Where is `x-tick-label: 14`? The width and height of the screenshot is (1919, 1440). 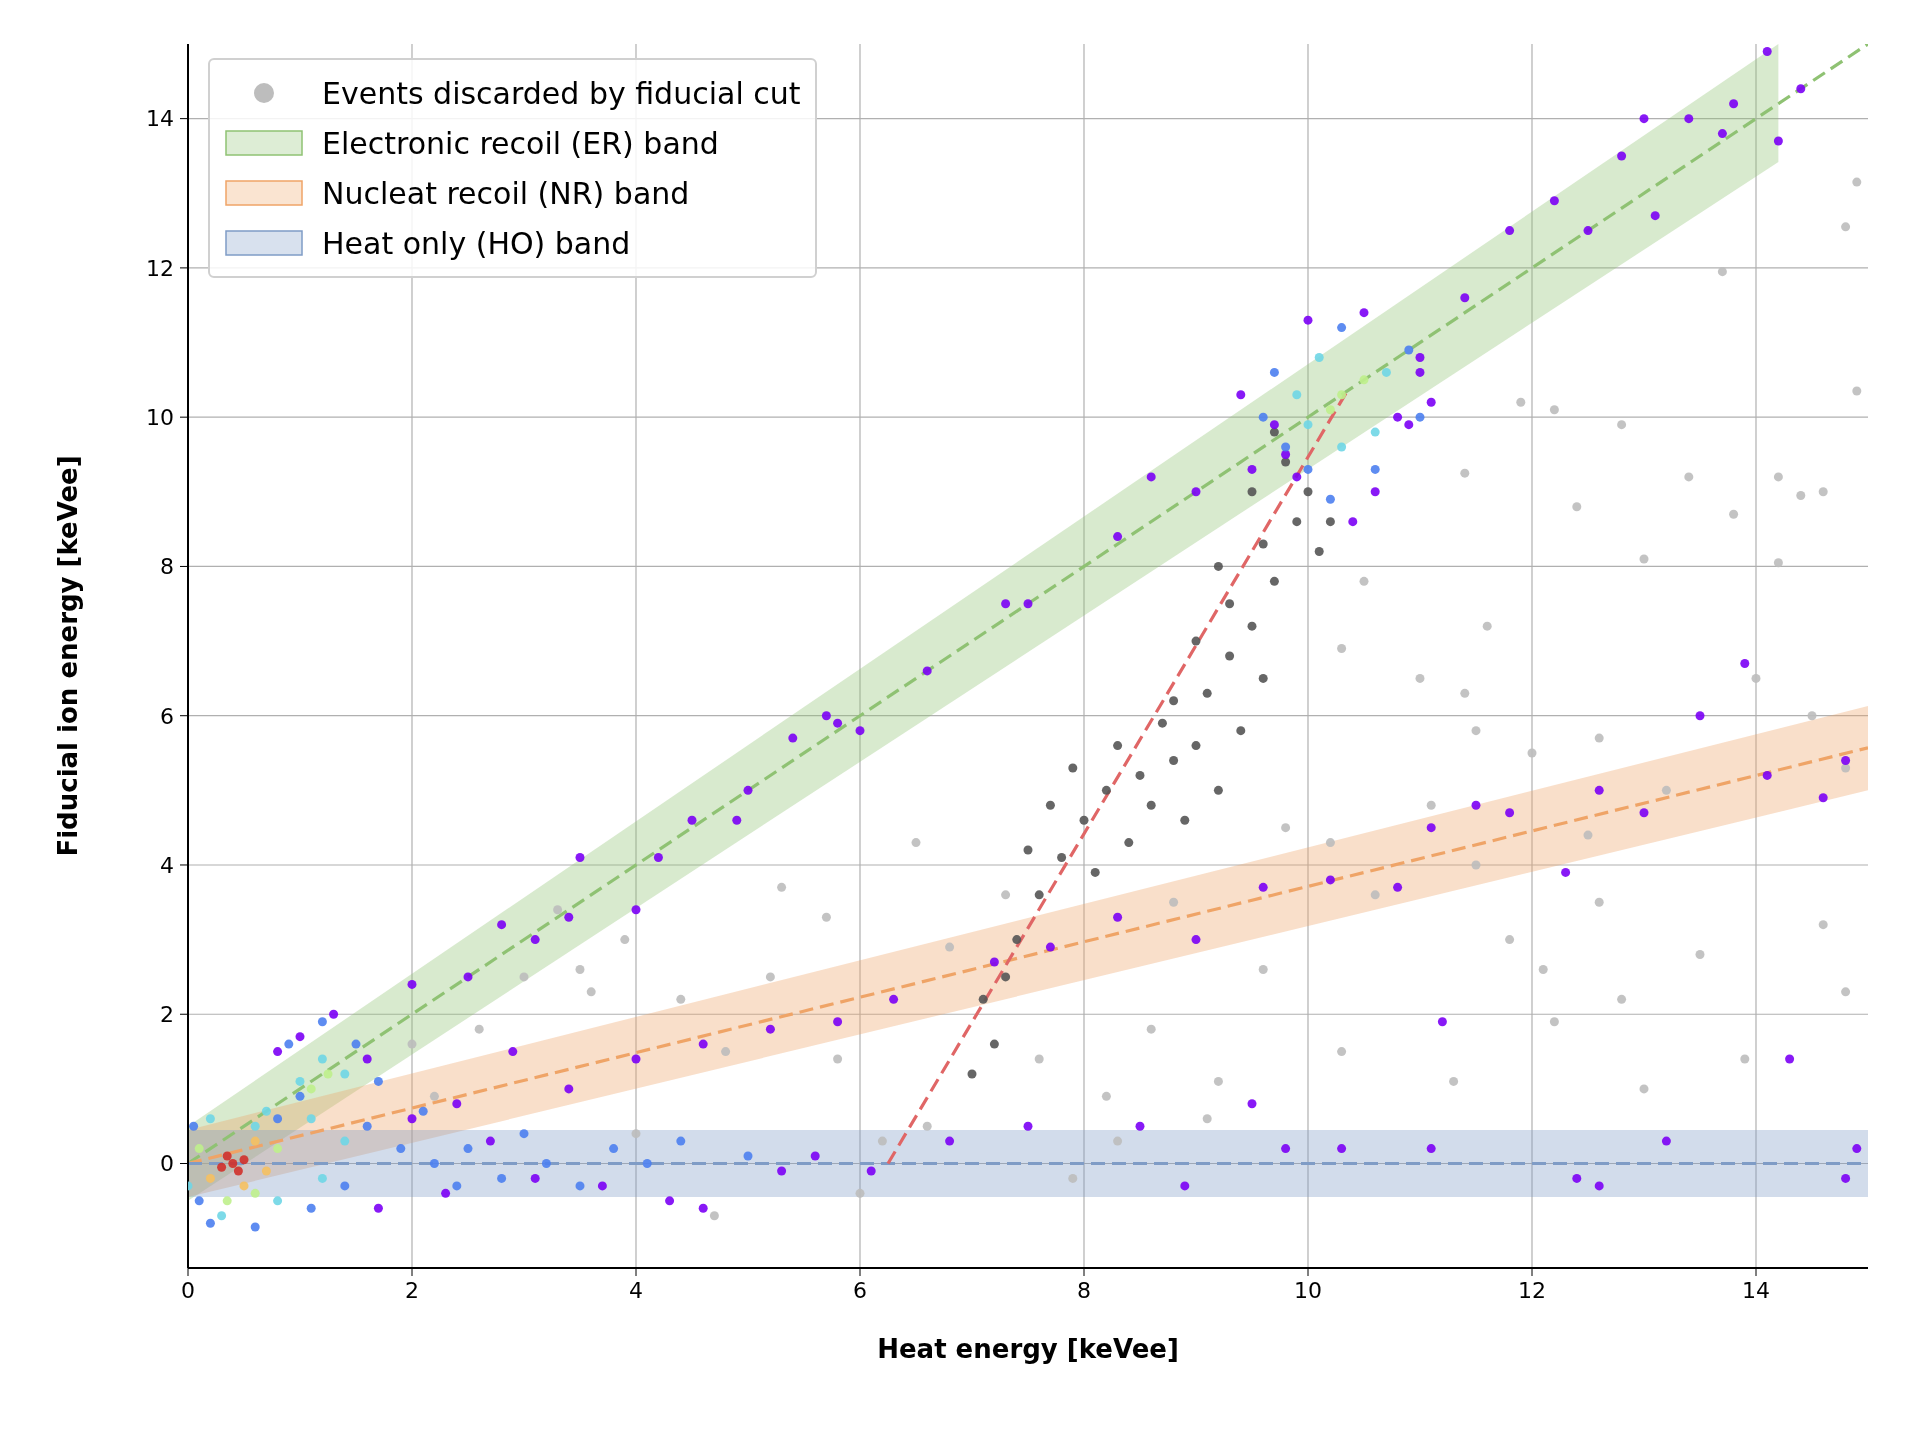 x-tick-label: 14 is located at coordinates (1756, 1290).